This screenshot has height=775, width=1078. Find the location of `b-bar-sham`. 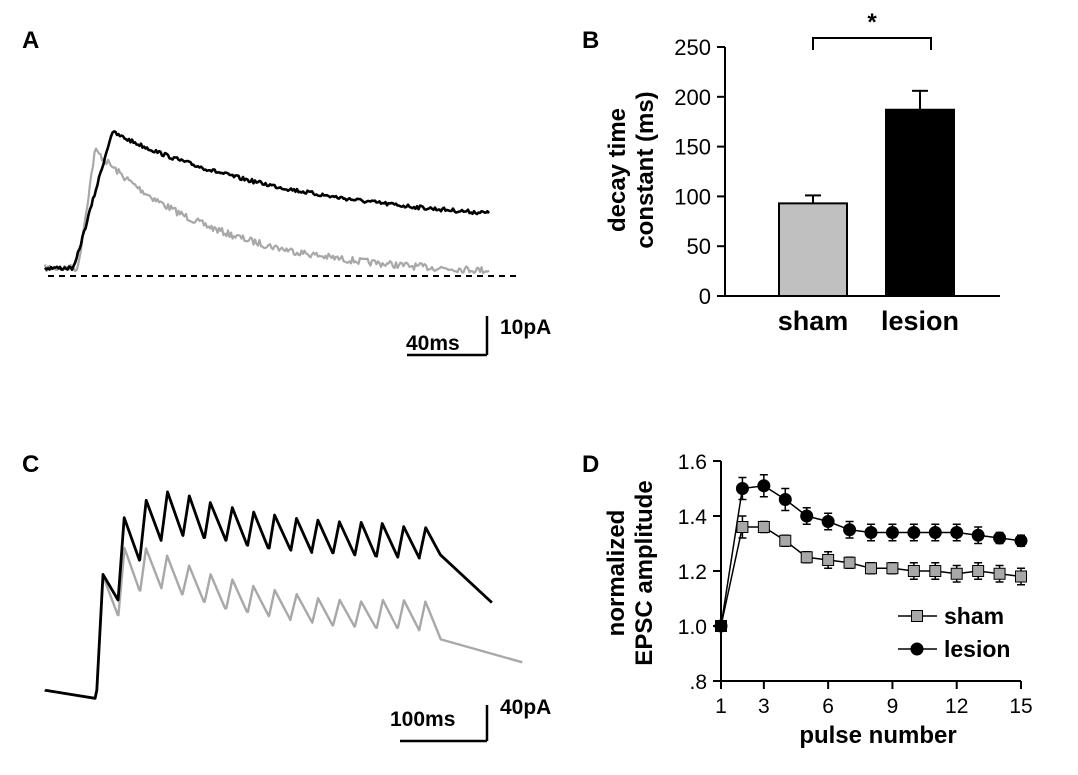

b-bar-sham is located at coordinates (813, 249).